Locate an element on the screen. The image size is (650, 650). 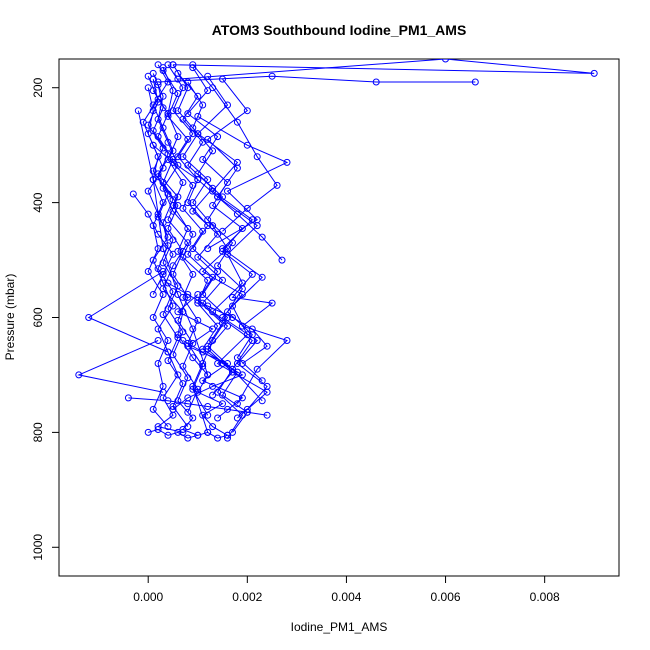
x-axis-label: Iodine_PM1_AMS is located at coordinates (339, 627).